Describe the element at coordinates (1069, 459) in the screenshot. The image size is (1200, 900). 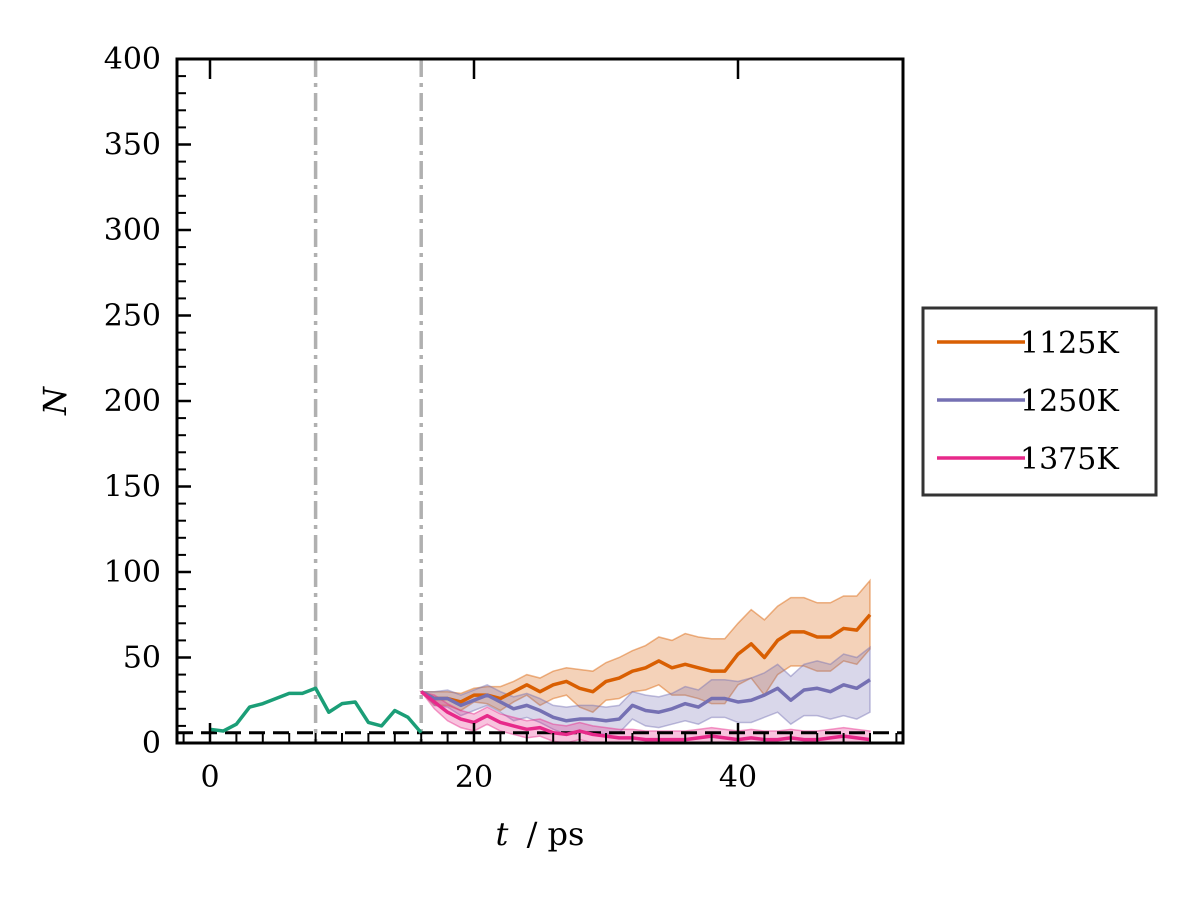
I see `legend-label-1375K: 1375K` at that location.